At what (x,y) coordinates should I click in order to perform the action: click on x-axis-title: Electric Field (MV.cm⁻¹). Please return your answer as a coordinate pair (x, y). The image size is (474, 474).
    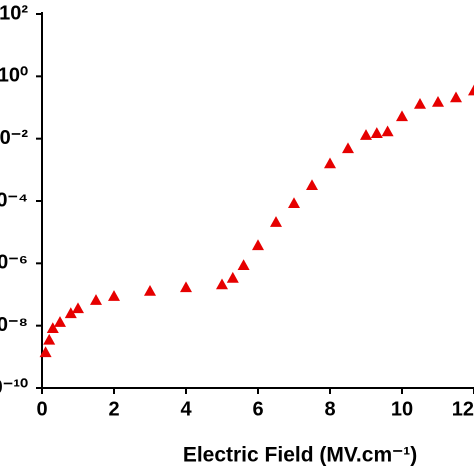
    Looking at the image, I should click on (300, 455).